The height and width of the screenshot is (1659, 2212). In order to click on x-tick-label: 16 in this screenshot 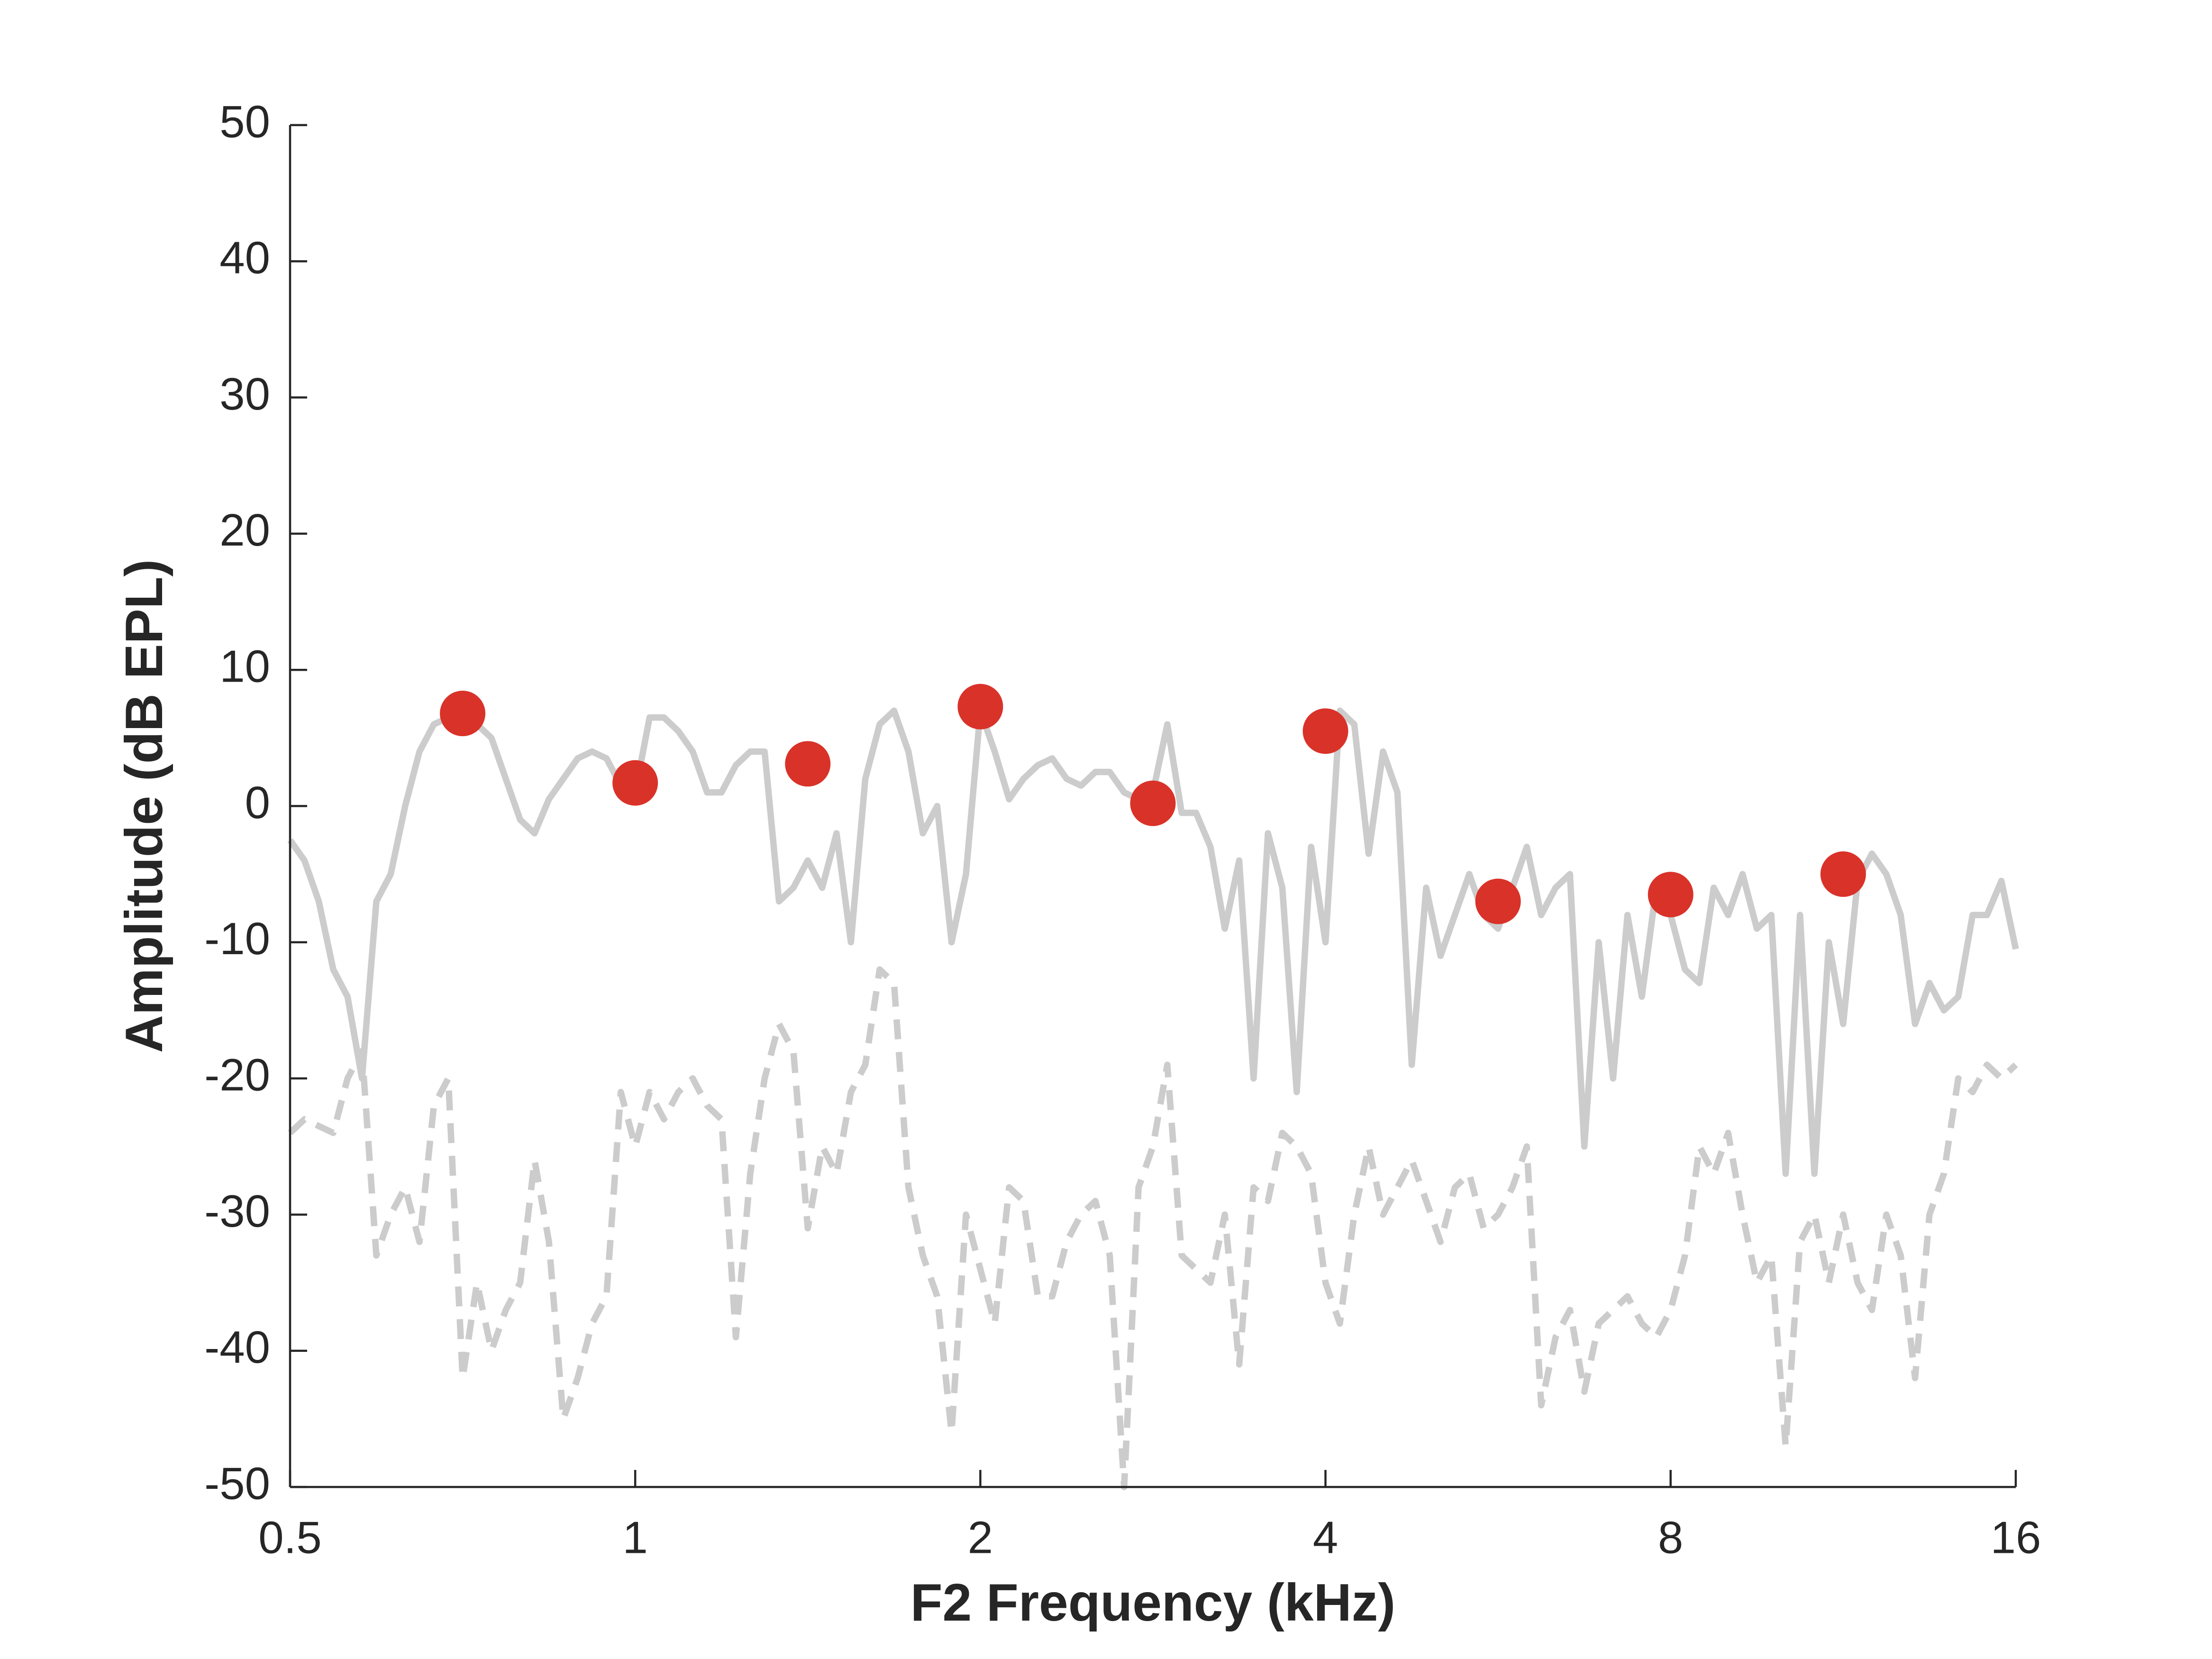, I will do `click(2016, 1537)`.